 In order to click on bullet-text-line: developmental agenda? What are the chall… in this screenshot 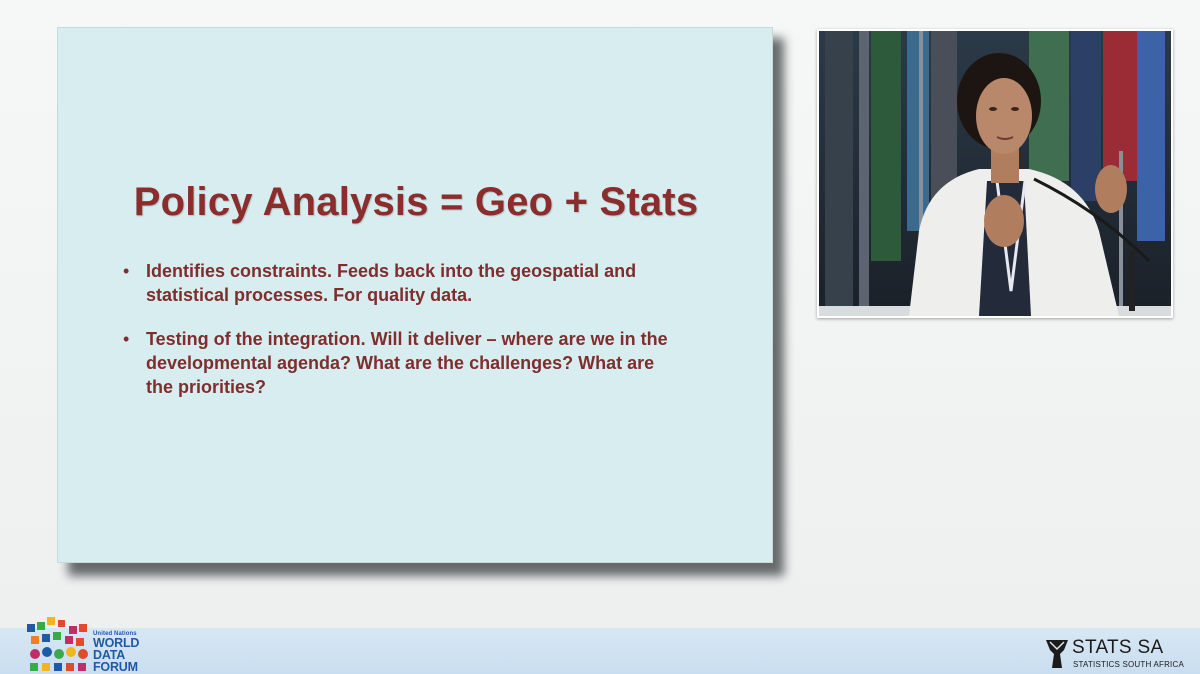, I will do `click(400, 363)`.